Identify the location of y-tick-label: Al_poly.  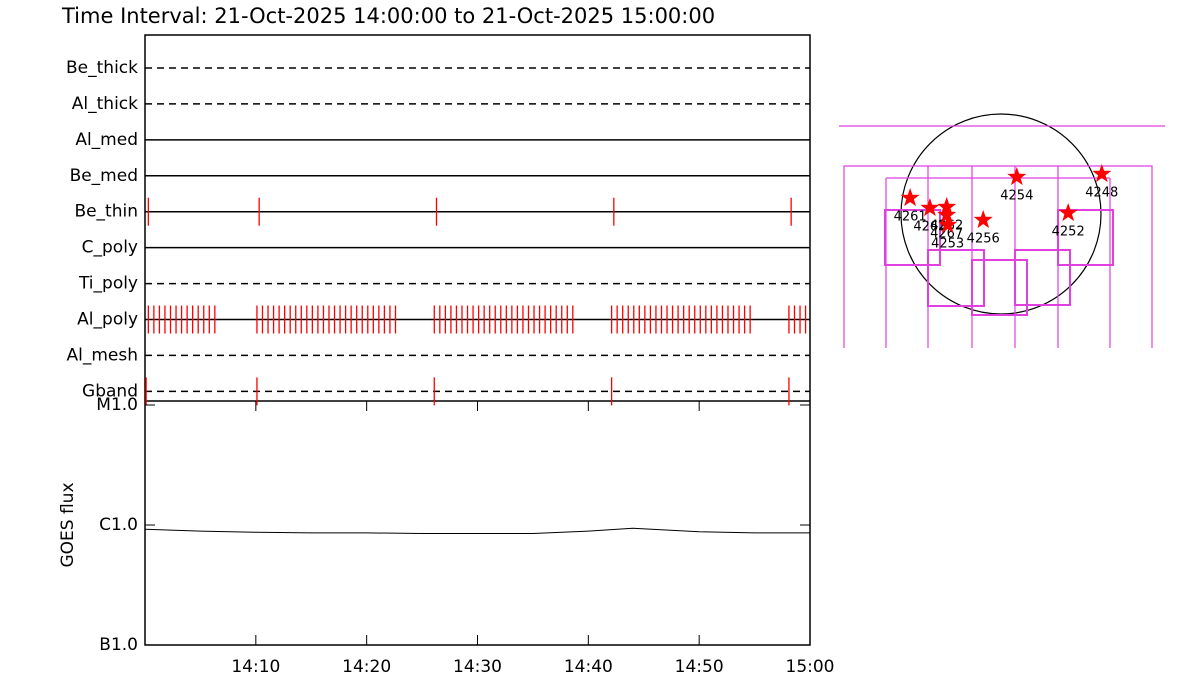
(107, 319).